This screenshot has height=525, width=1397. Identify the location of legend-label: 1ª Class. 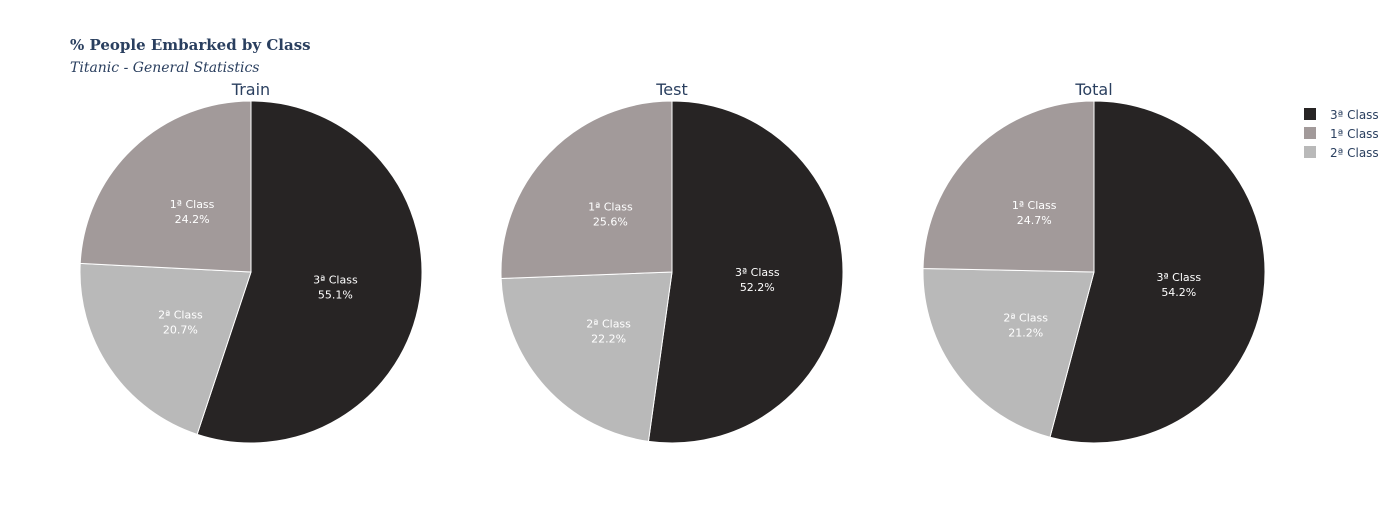
(1354, 134).